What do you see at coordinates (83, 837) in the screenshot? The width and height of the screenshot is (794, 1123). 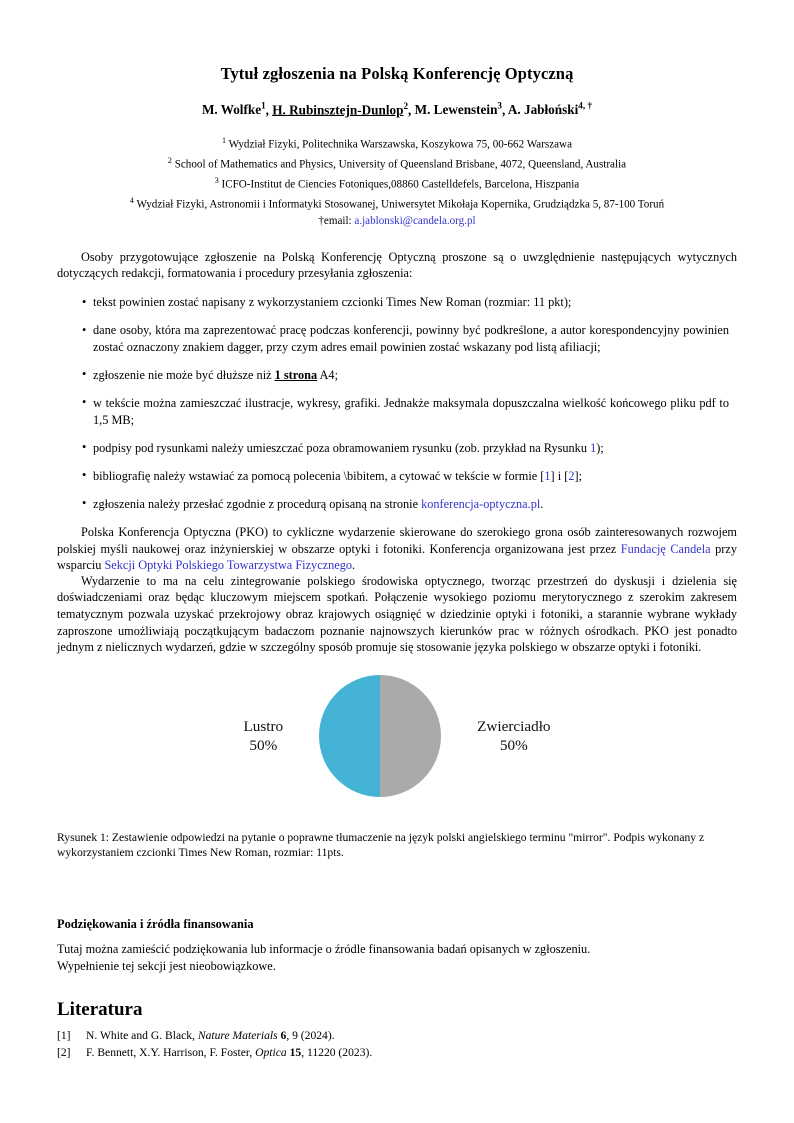 I see `figure-caption-label: Rysunek 1:` at bounding box center [83, 837].